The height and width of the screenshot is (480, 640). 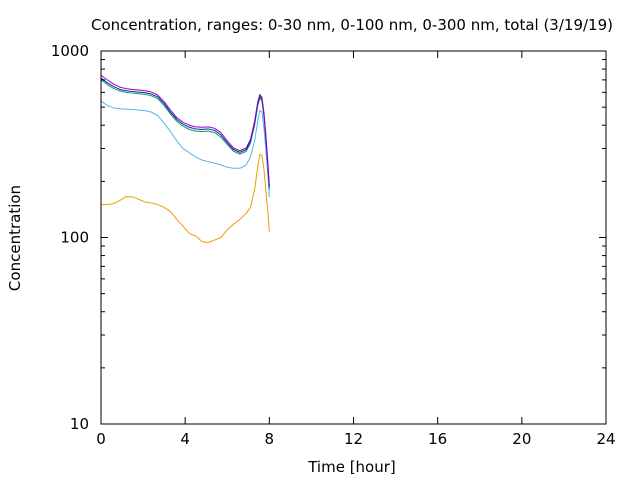 What do you see at coordinates (15, 238) in the screenshot?
I see `y-axis-label: Concentration` at bounding box center [15, 238].